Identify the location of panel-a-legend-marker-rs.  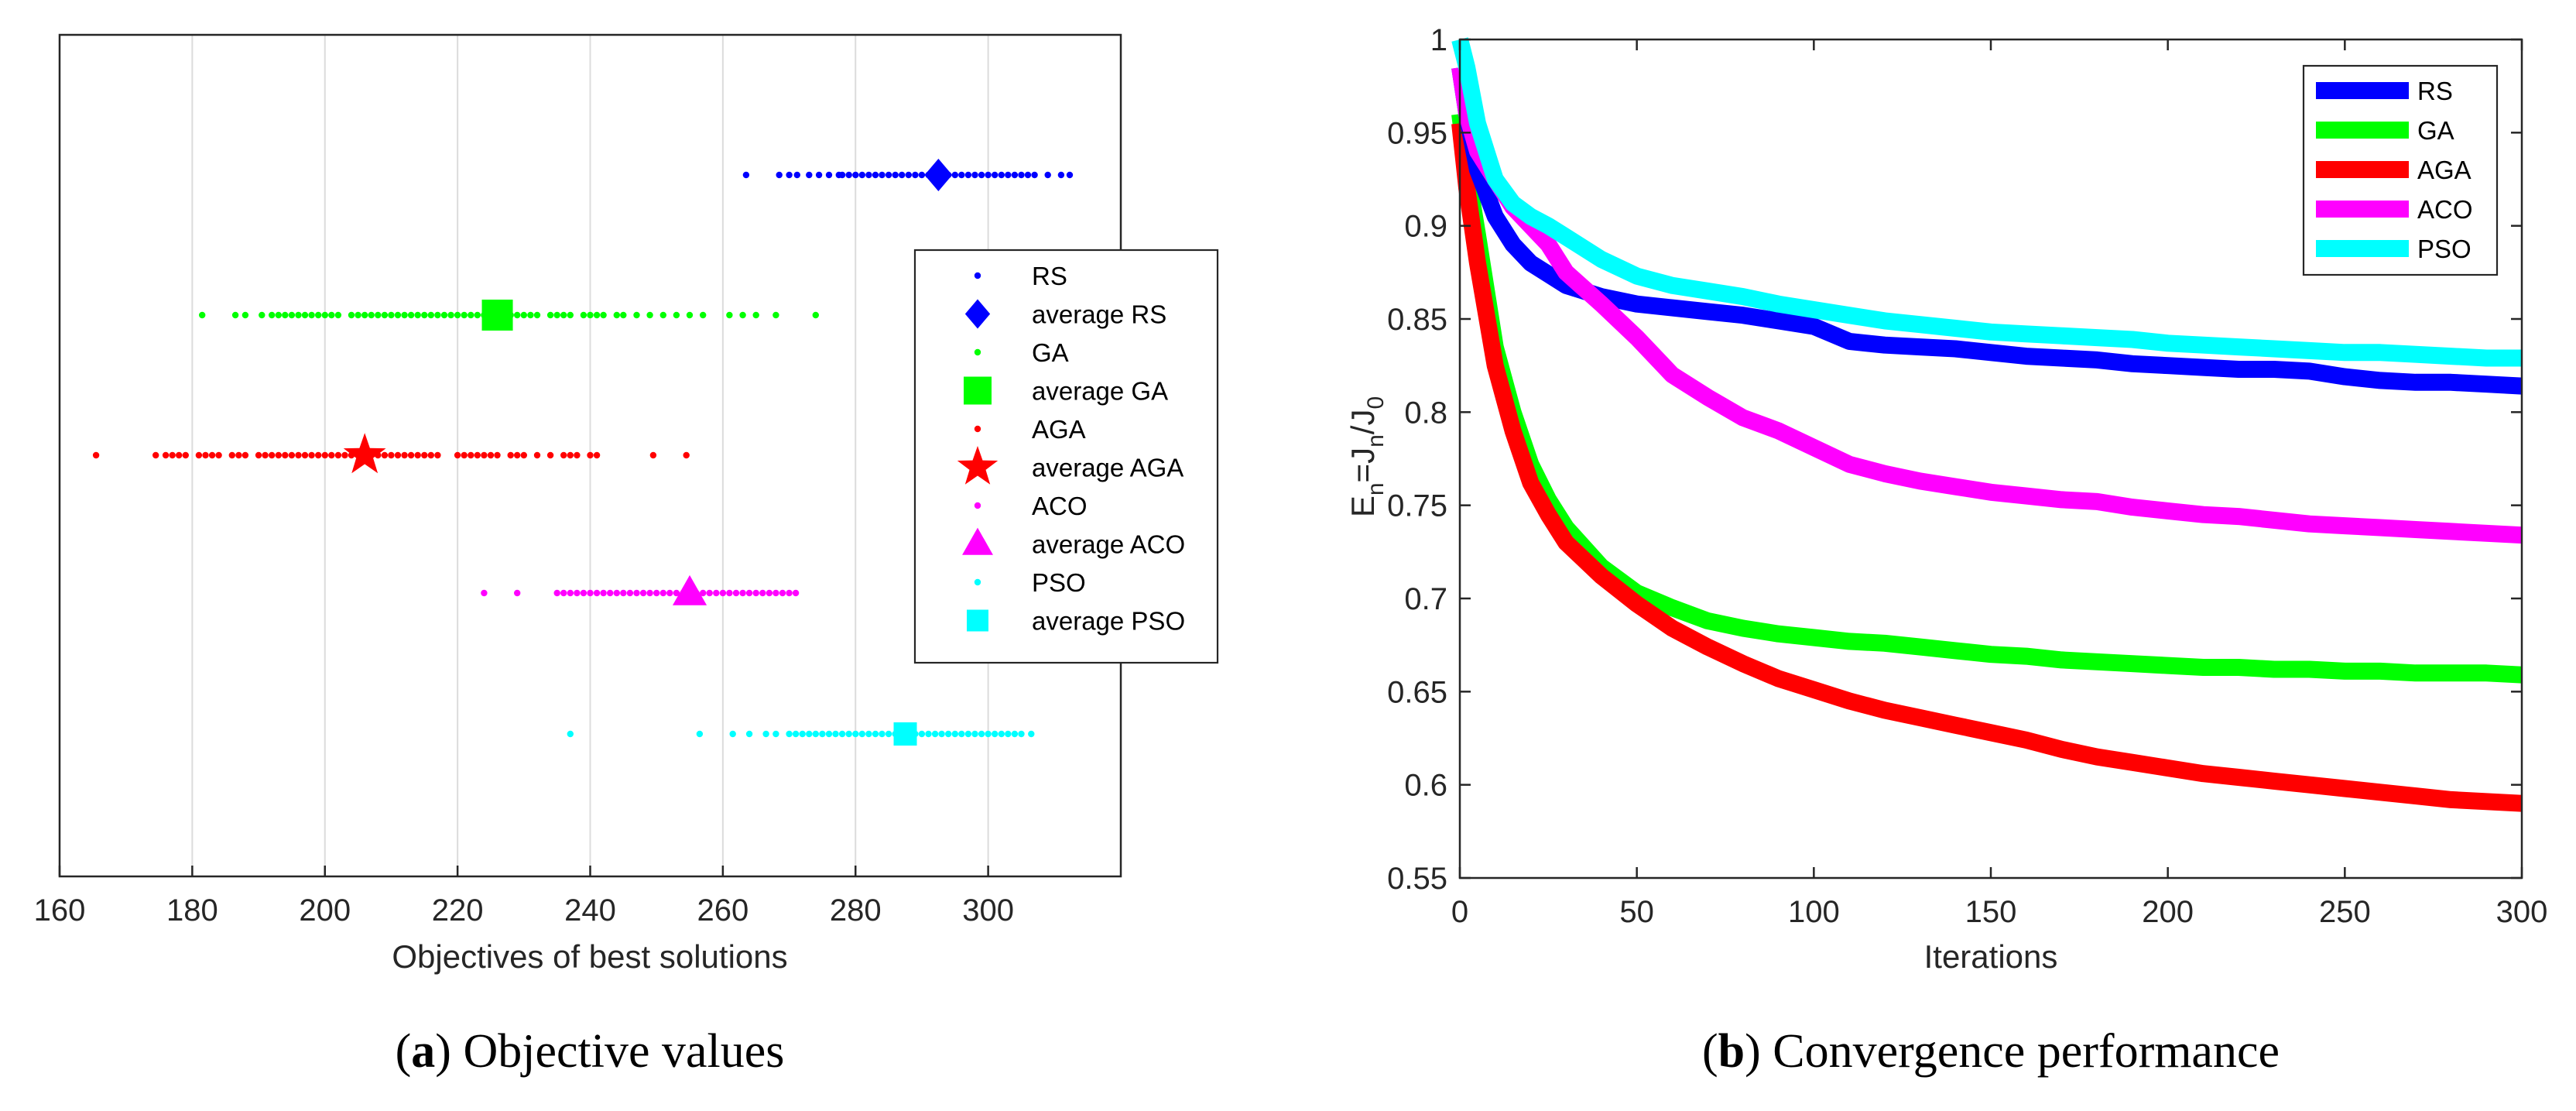
(978, 314).